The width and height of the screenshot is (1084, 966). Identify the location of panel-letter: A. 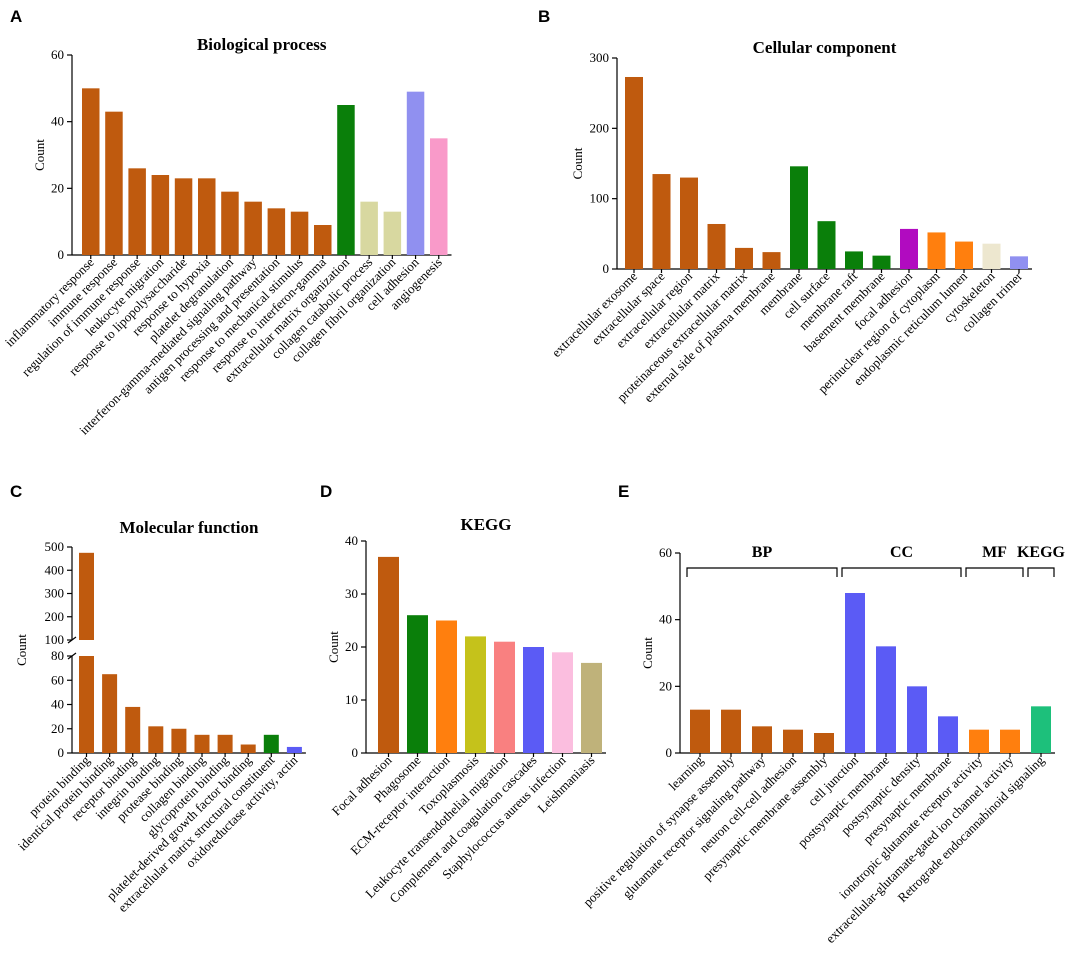
(16, 16).